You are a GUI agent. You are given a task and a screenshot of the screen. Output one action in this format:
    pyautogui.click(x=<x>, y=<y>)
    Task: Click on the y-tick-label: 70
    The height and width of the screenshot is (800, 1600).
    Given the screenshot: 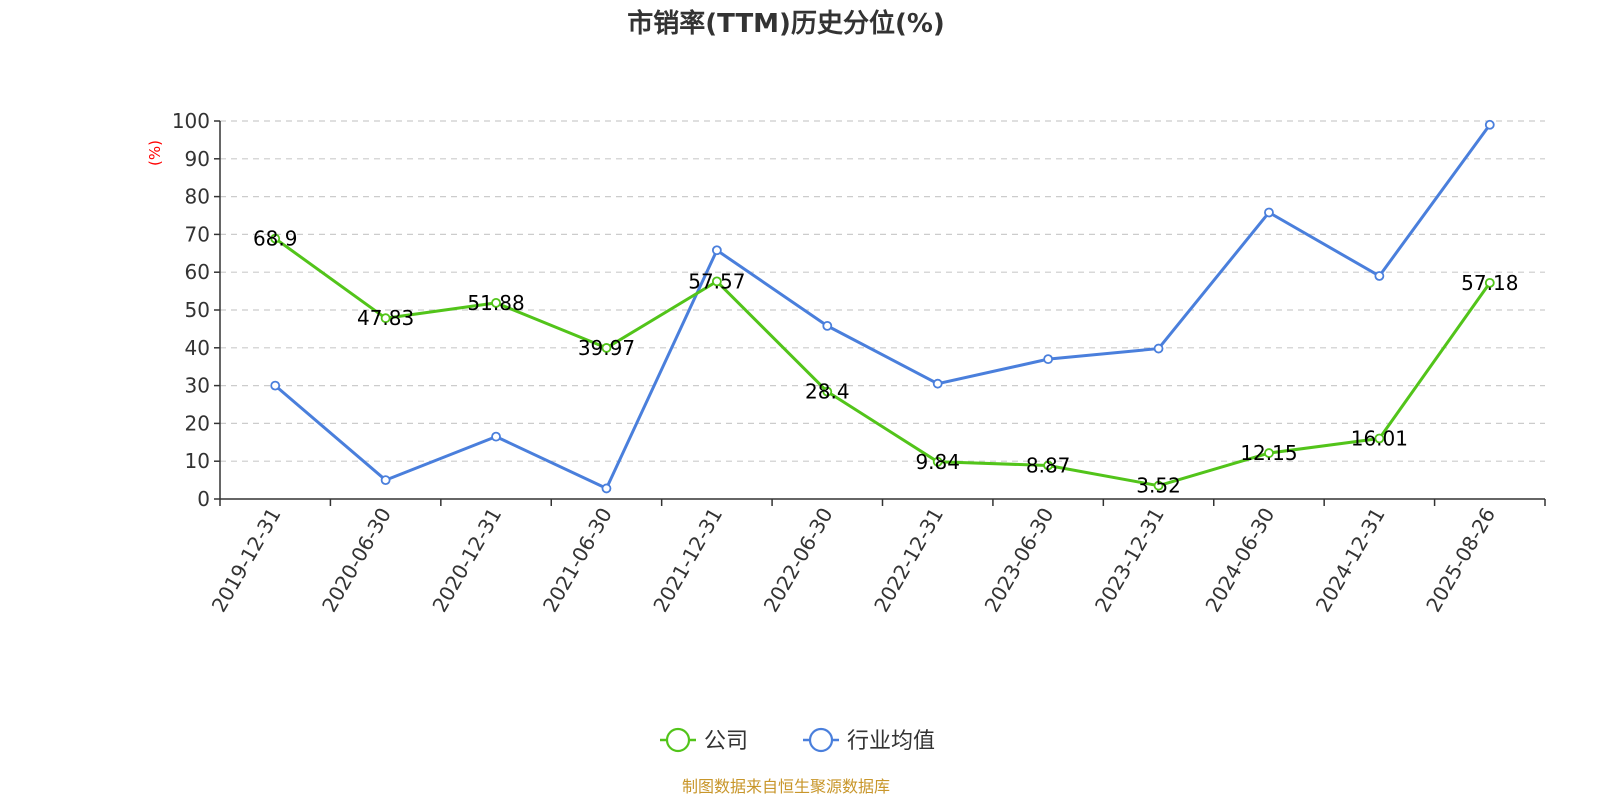 What is the action you would take?
    pyautogui.click(x=197, y=234)
    